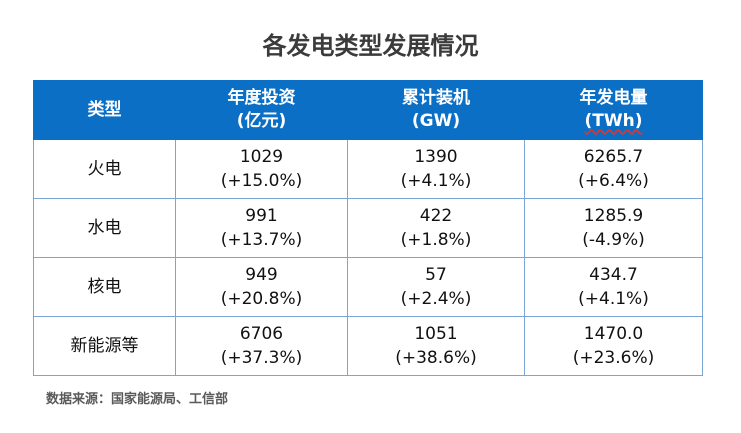  I want to click on cell-type: 核电, so click(104, 287).